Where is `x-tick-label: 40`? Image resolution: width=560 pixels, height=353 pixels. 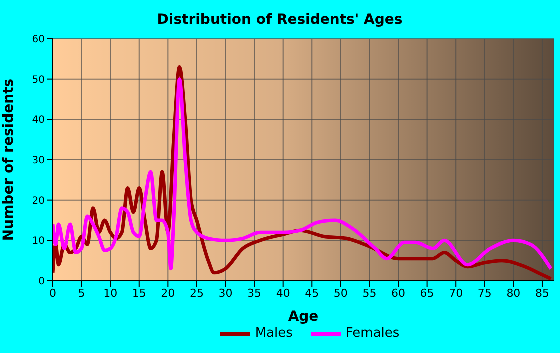
x-tick-label: 40 is located at coordinates (283, 293).